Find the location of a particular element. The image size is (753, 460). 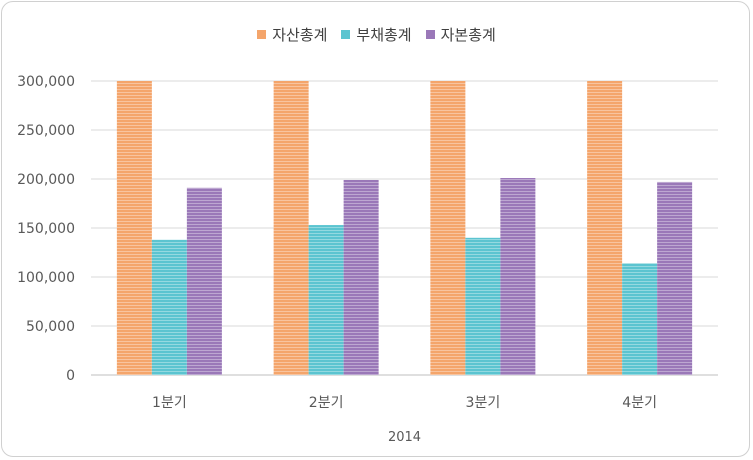

legend-swatch-assets is located at coordinates (262, 34).